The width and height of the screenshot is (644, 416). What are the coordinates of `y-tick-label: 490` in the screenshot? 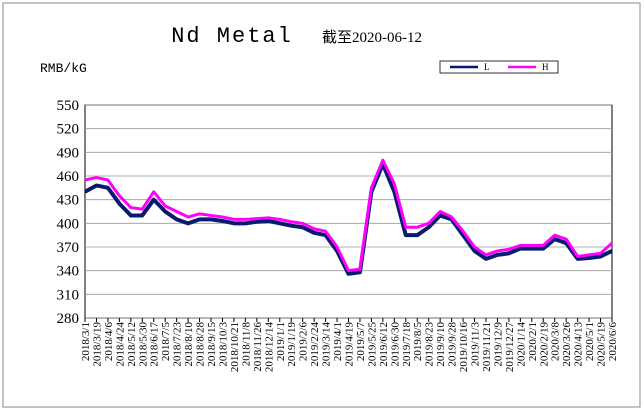 It's located at (68, 153).